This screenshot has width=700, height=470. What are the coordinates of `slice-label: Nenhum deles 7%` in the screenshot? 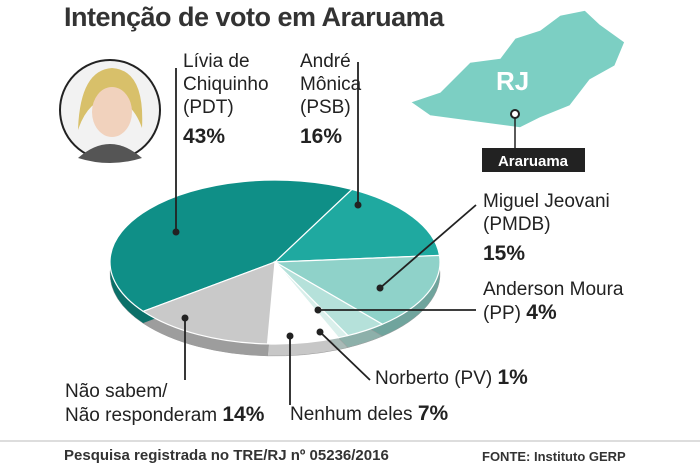 It's located at (369, 414).